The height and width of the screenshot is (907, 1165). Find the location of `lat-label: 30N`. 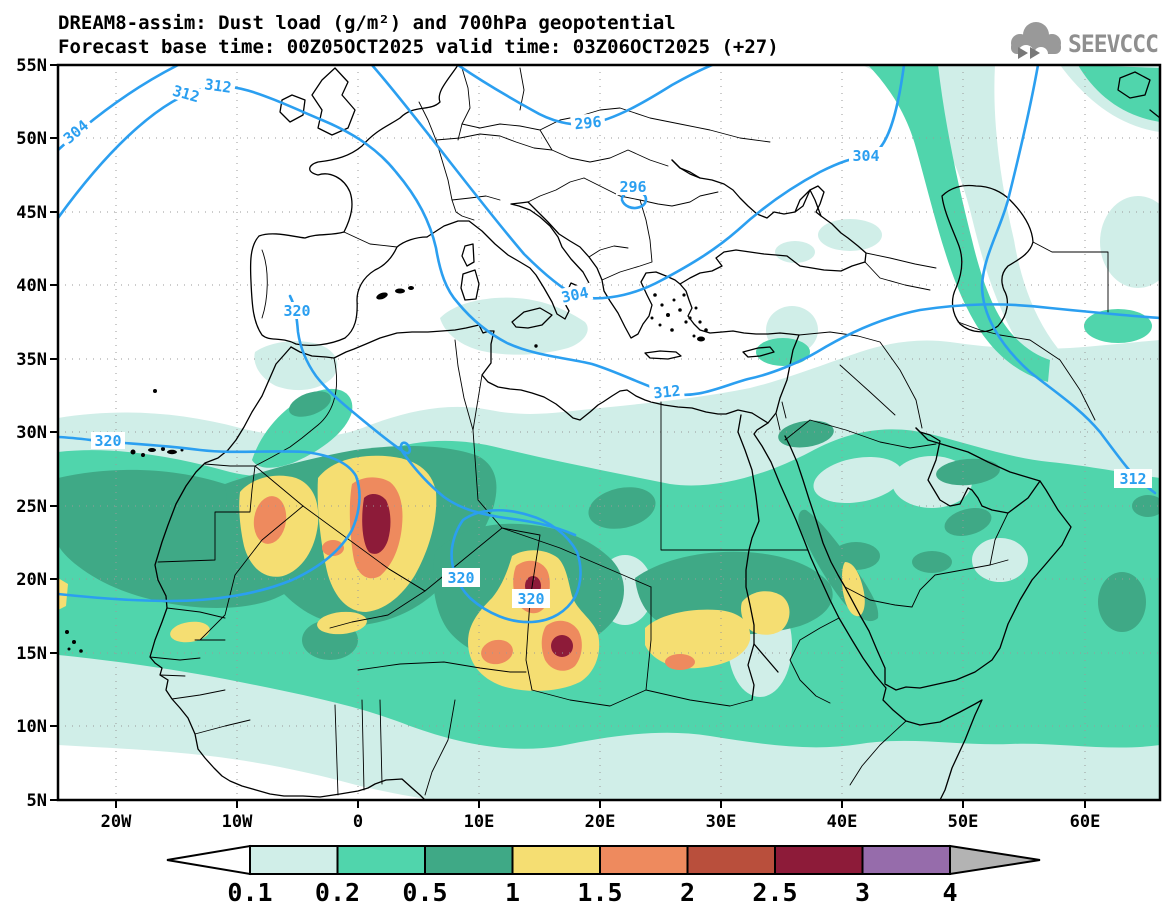

lat-label: 30N is located at coordinates (31, 433).